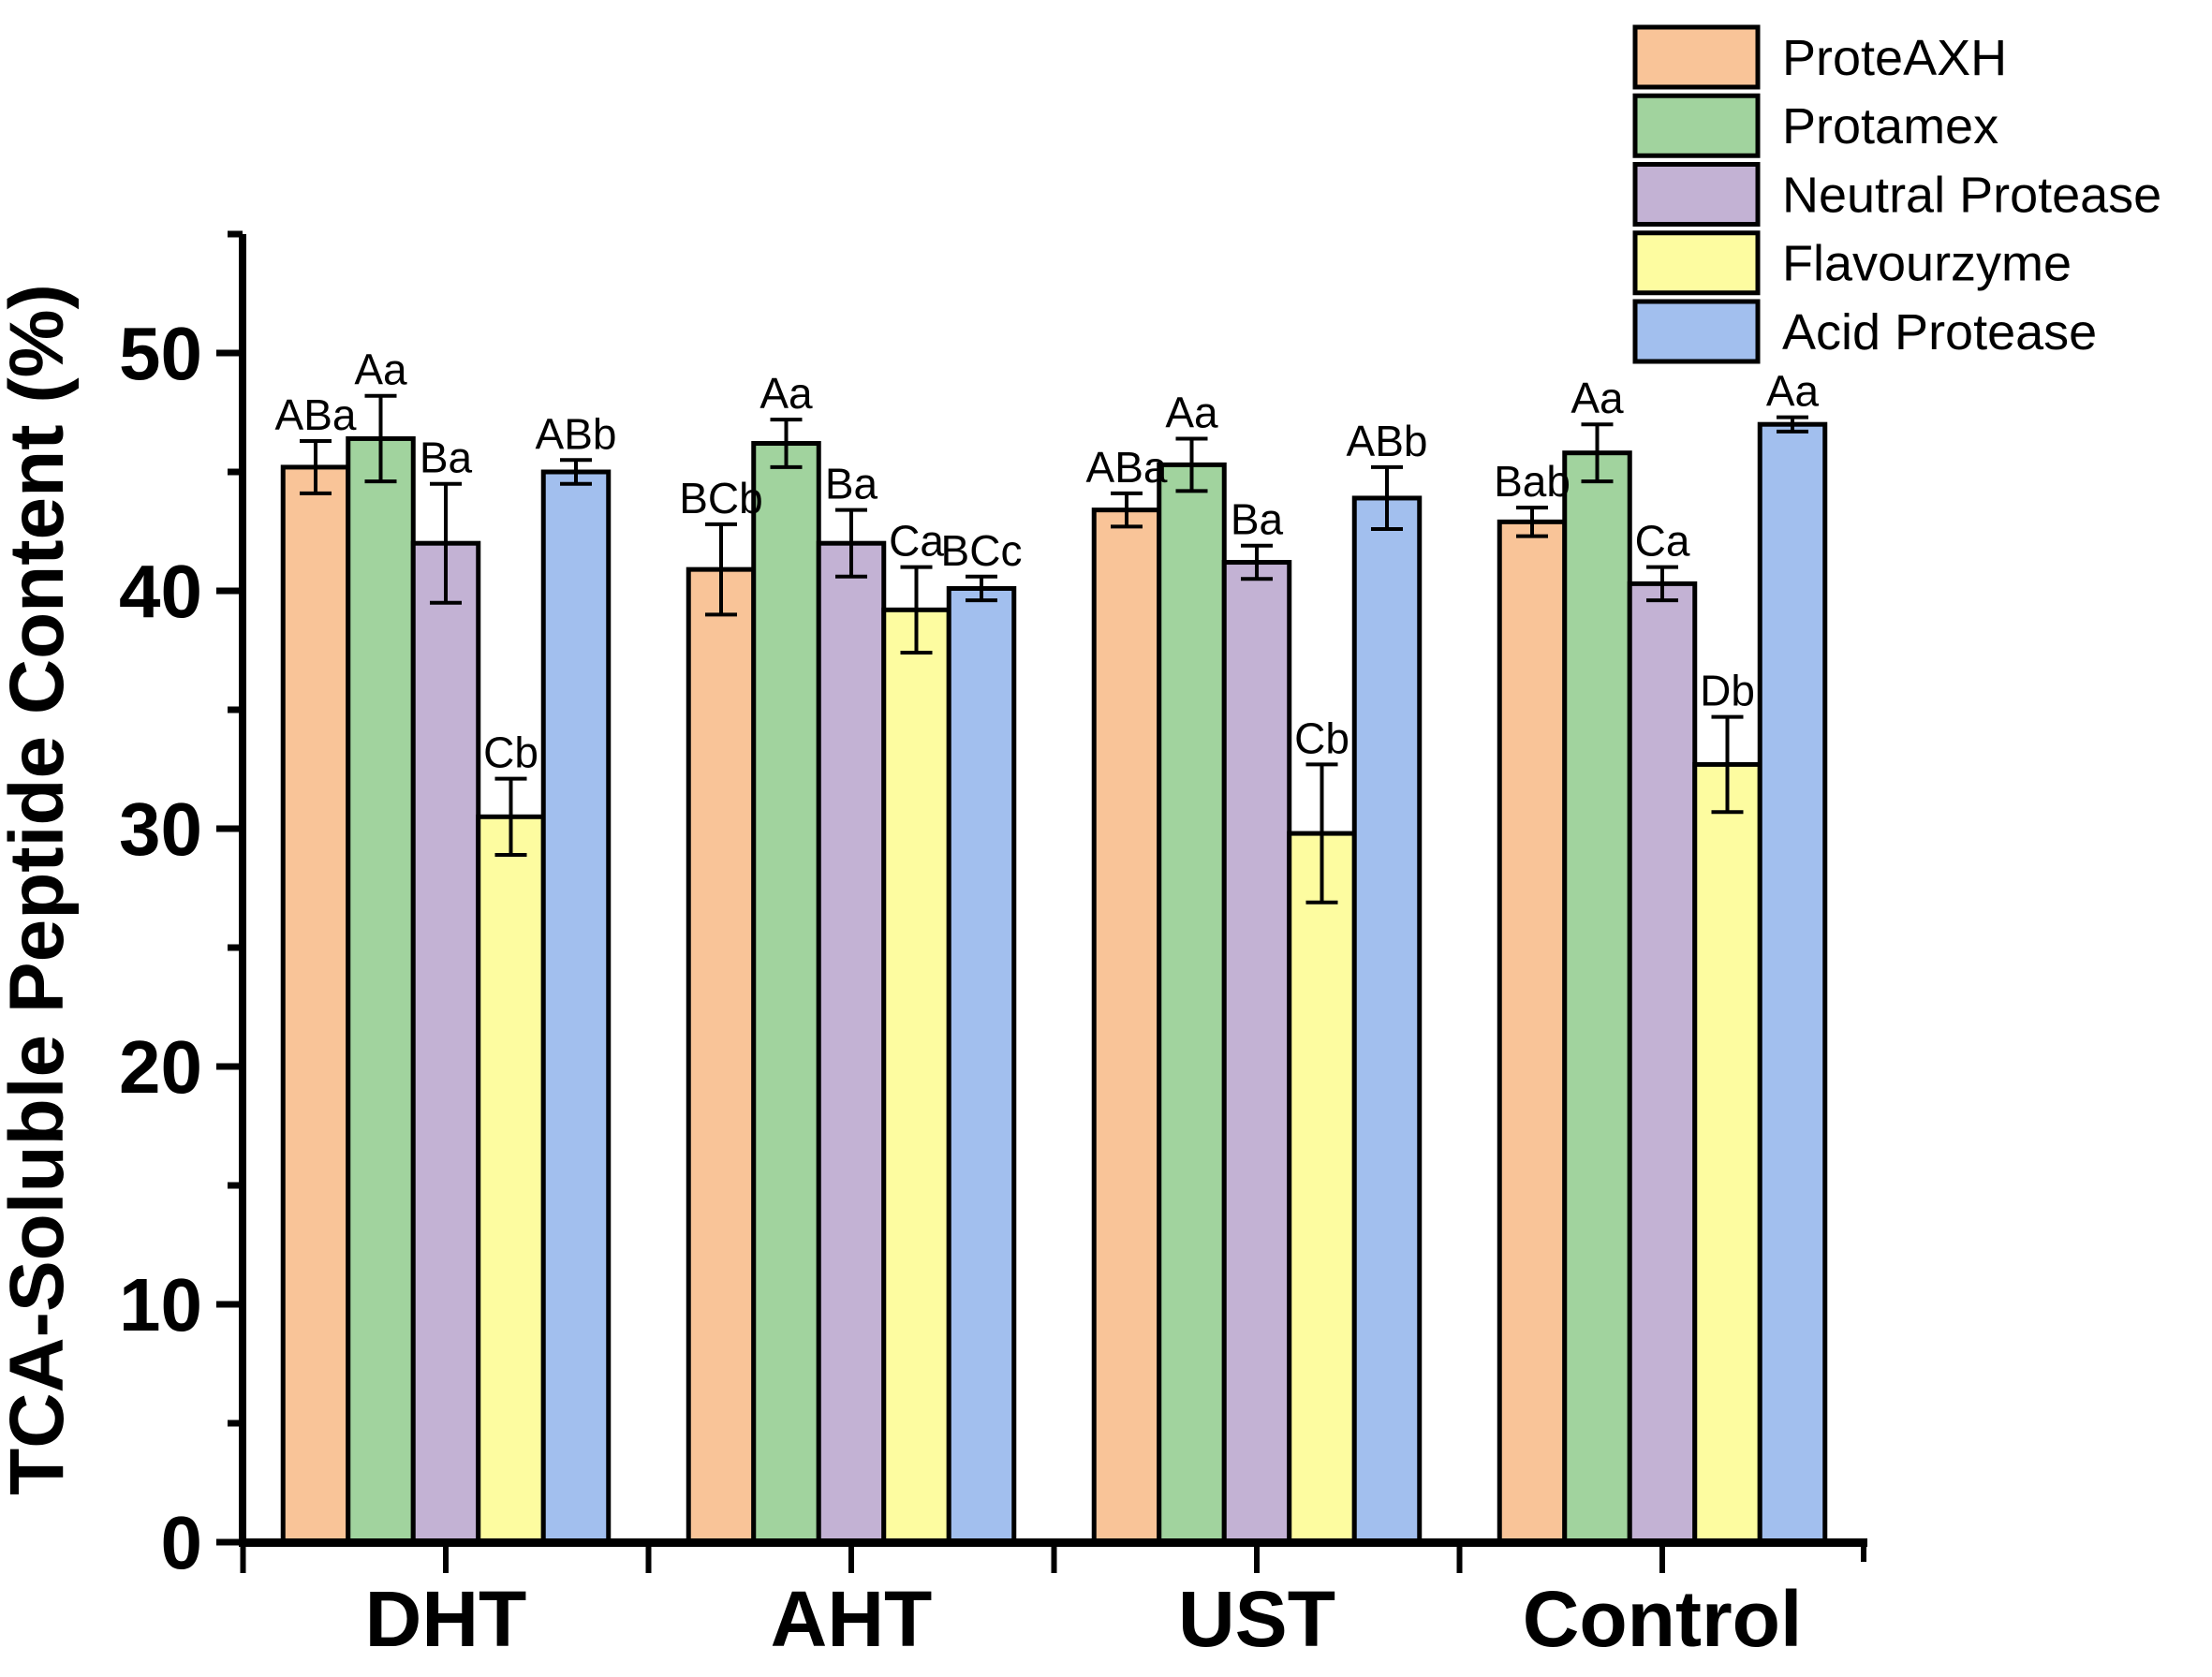  Describe the element at coordinates (1192, 1004) in the screenshot. I see `bar-UST-Protamex` at that location.